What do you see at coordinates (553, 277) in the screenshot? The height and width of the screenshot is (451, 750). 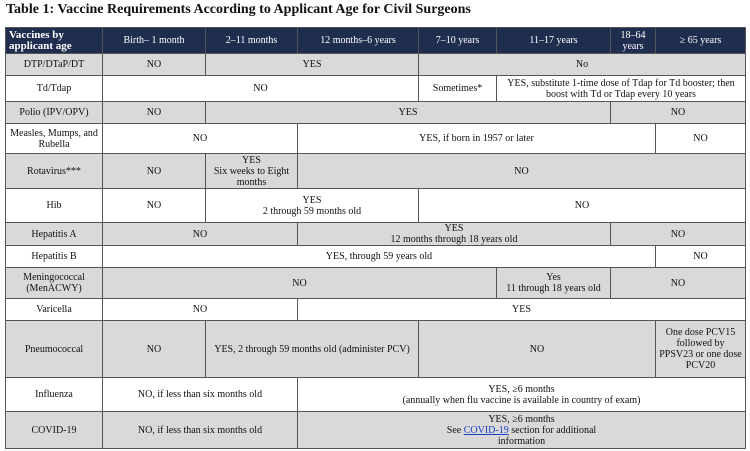 I see `cell-line: Yes` at bounding box center [553, 277].